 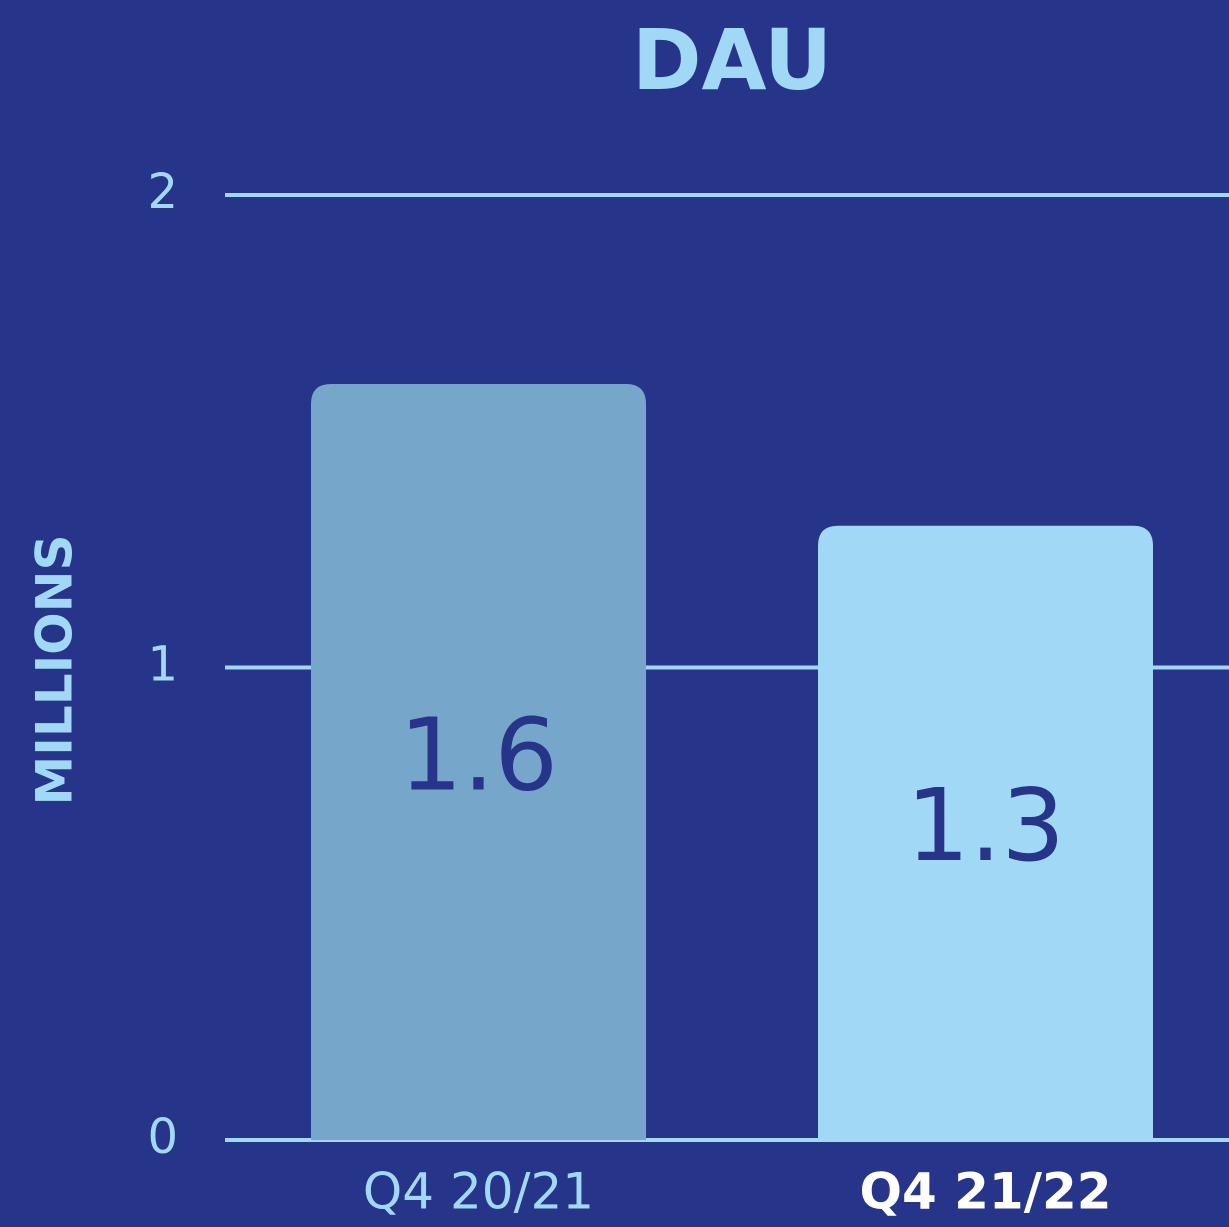 I want to click on y-tick-label: 1, so click(x=162, y=665).